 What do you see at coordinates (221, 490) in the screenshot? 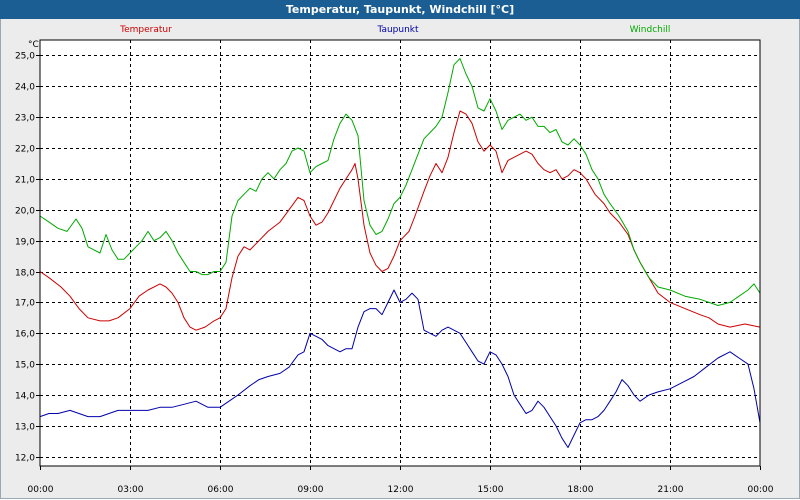
I see `x-tick-time-label: 06:00` at bounding box center [221, 490].